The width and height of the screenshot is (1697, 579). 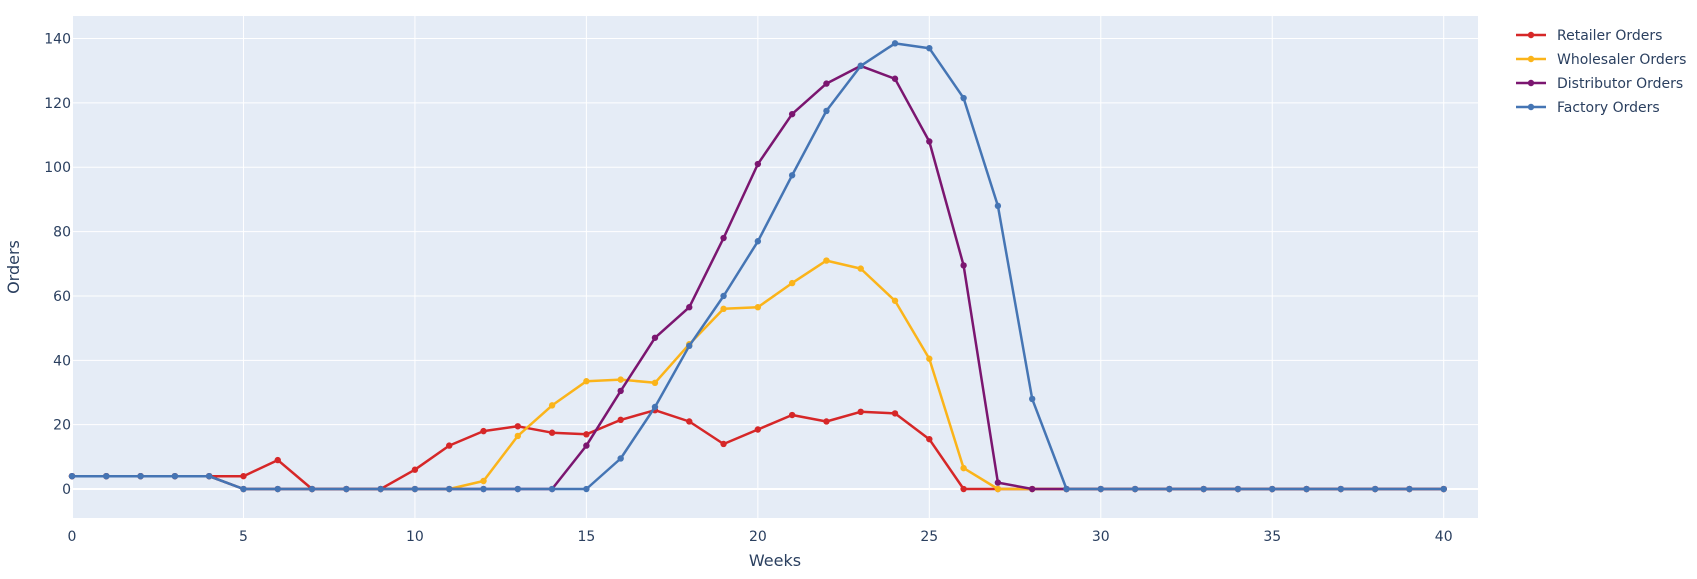 What do you see at coordinates (57, 265) in the screenshot?
I see `y-axis-ticks: 0 20 40 60 80 100 120 140` at bounding box center [57, 265].